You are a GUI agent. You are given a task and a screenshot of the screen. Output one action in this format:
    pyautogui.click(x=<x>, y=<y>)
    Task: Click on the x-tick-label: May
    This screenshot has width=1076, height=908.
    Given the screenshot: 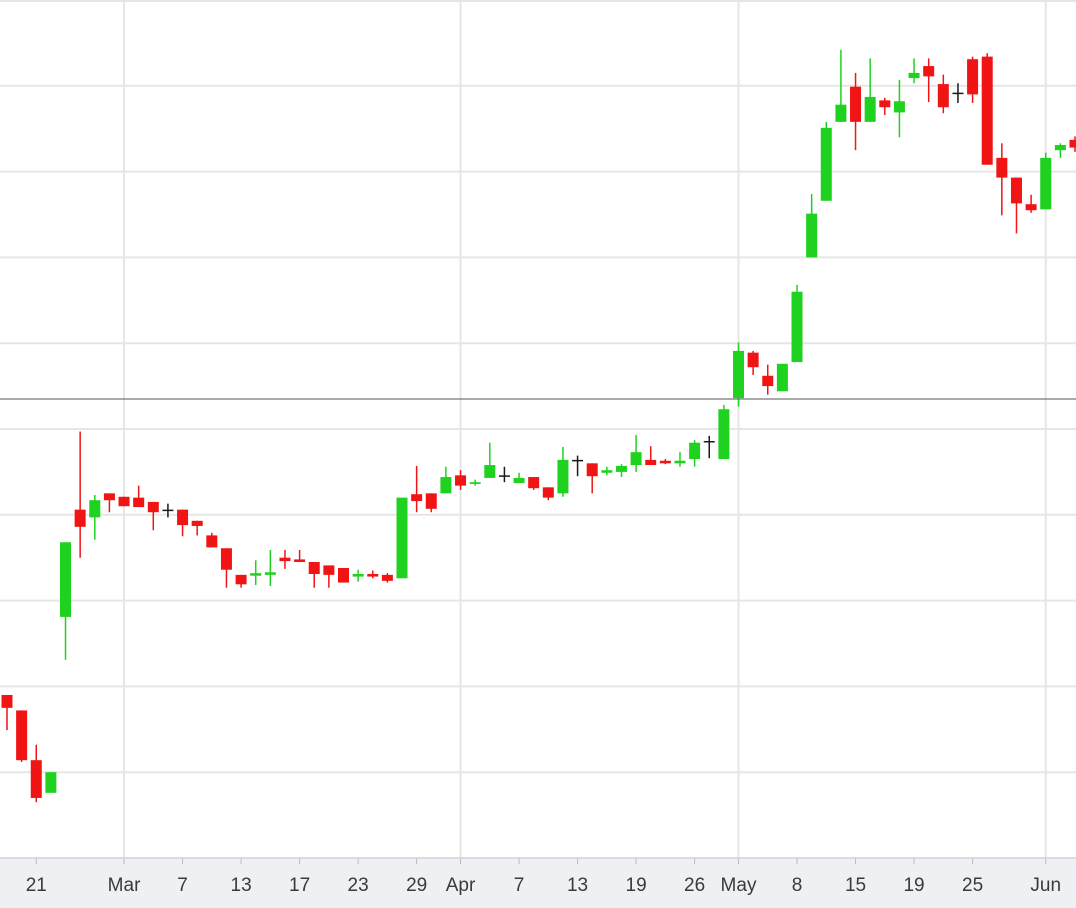 What is the action you would take?
    pyautogui.click(x=739, y=885)
    